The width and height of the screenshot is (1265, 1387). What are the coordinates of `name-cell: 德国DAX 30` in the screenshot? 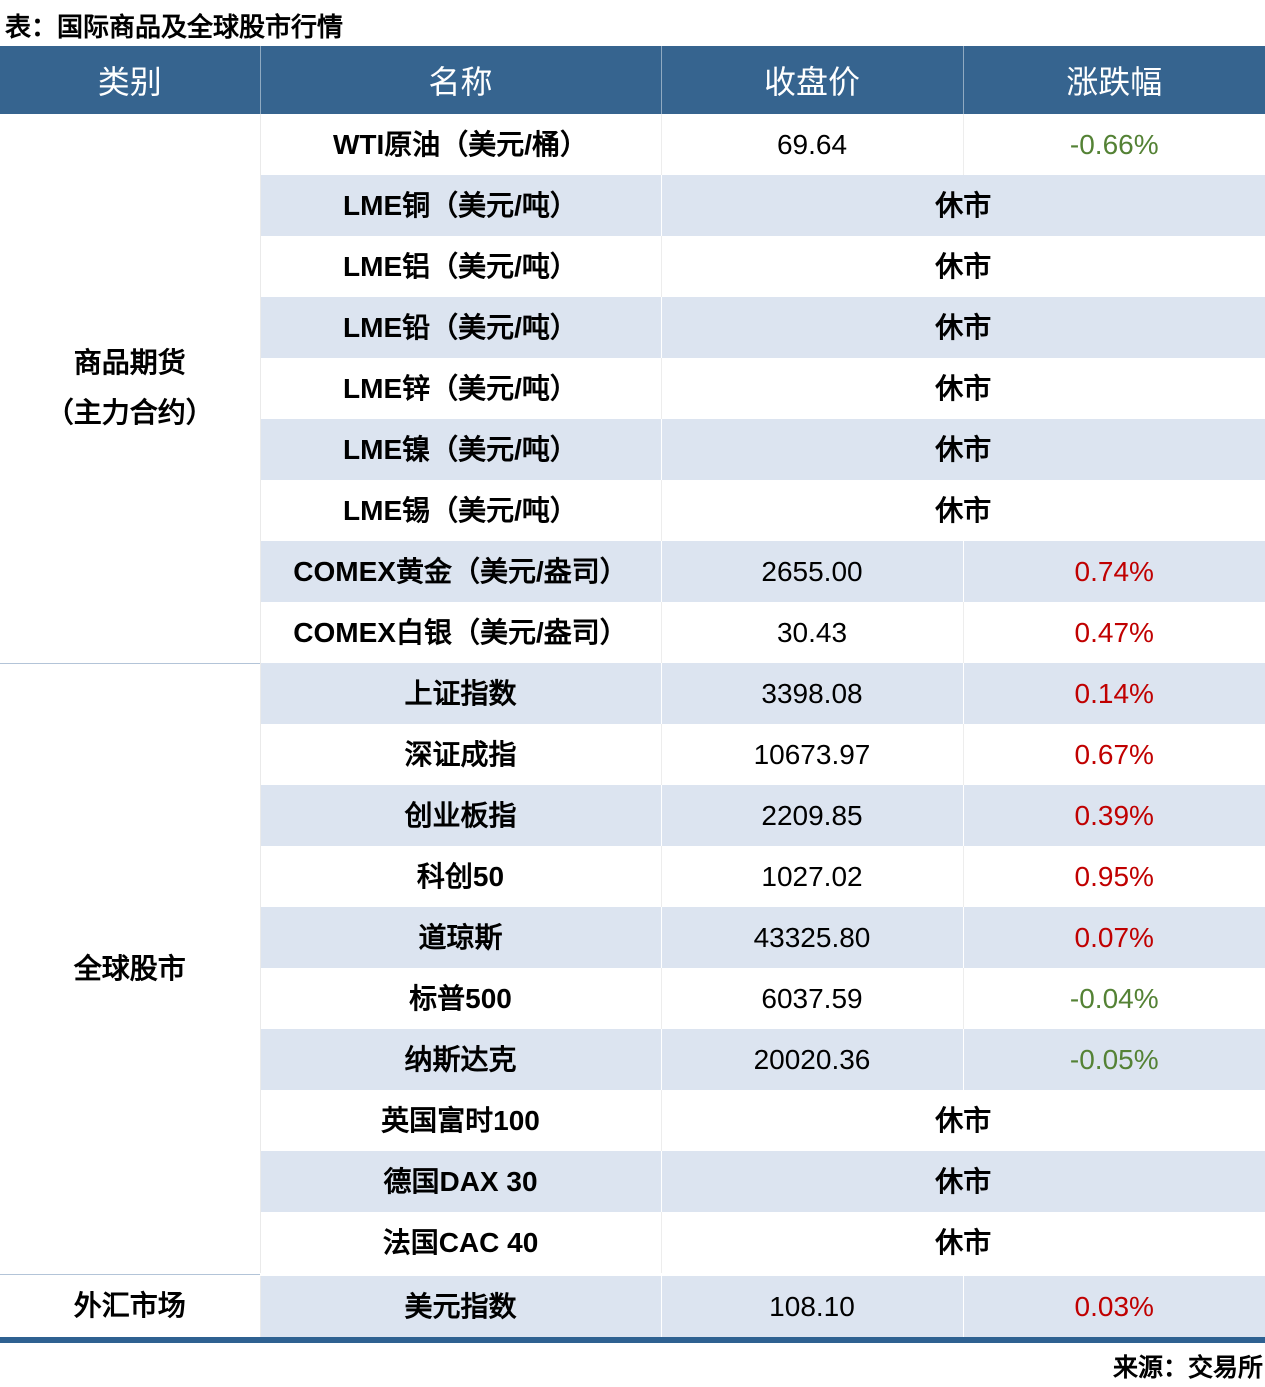 It's located at (461, 1181).